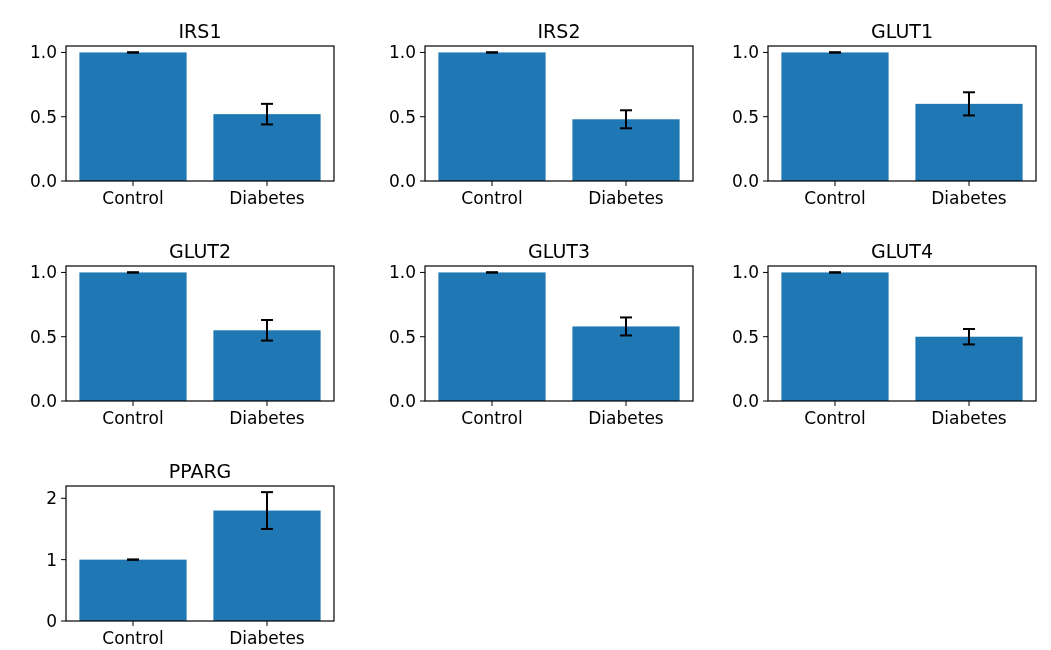 This screenshot has width=1051, height=650. I want to click on chart-title: PPARG, so click(200, 471).